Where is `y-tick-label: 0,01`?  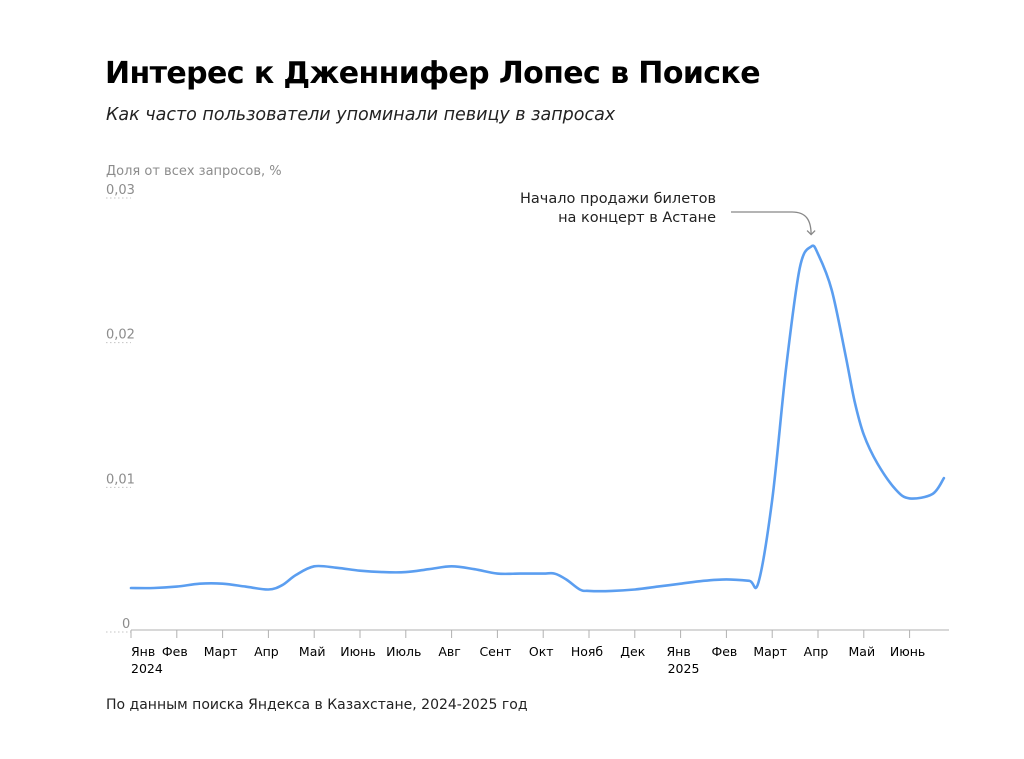 y-tick-label: 0,01 is located at coordinates (120, 479).